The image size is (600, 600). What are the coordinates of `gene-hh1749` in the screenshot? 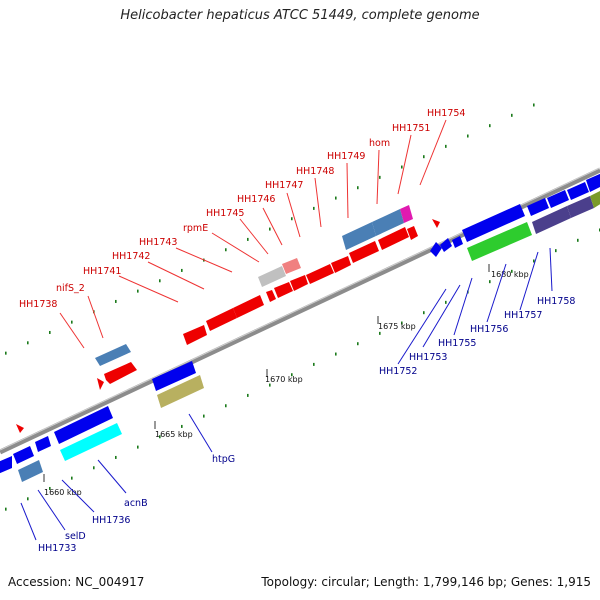 It's located at (320, 274).